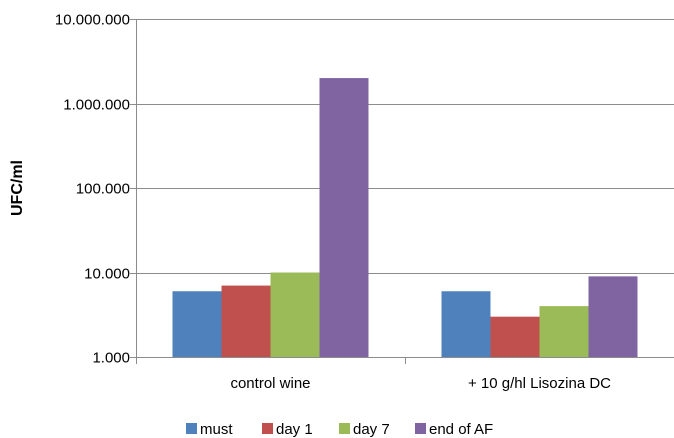 This screenshot has width=674, height=438. I want to click on x-category-label: + 10 g/hl Lisozina DC, so click(539, 383).